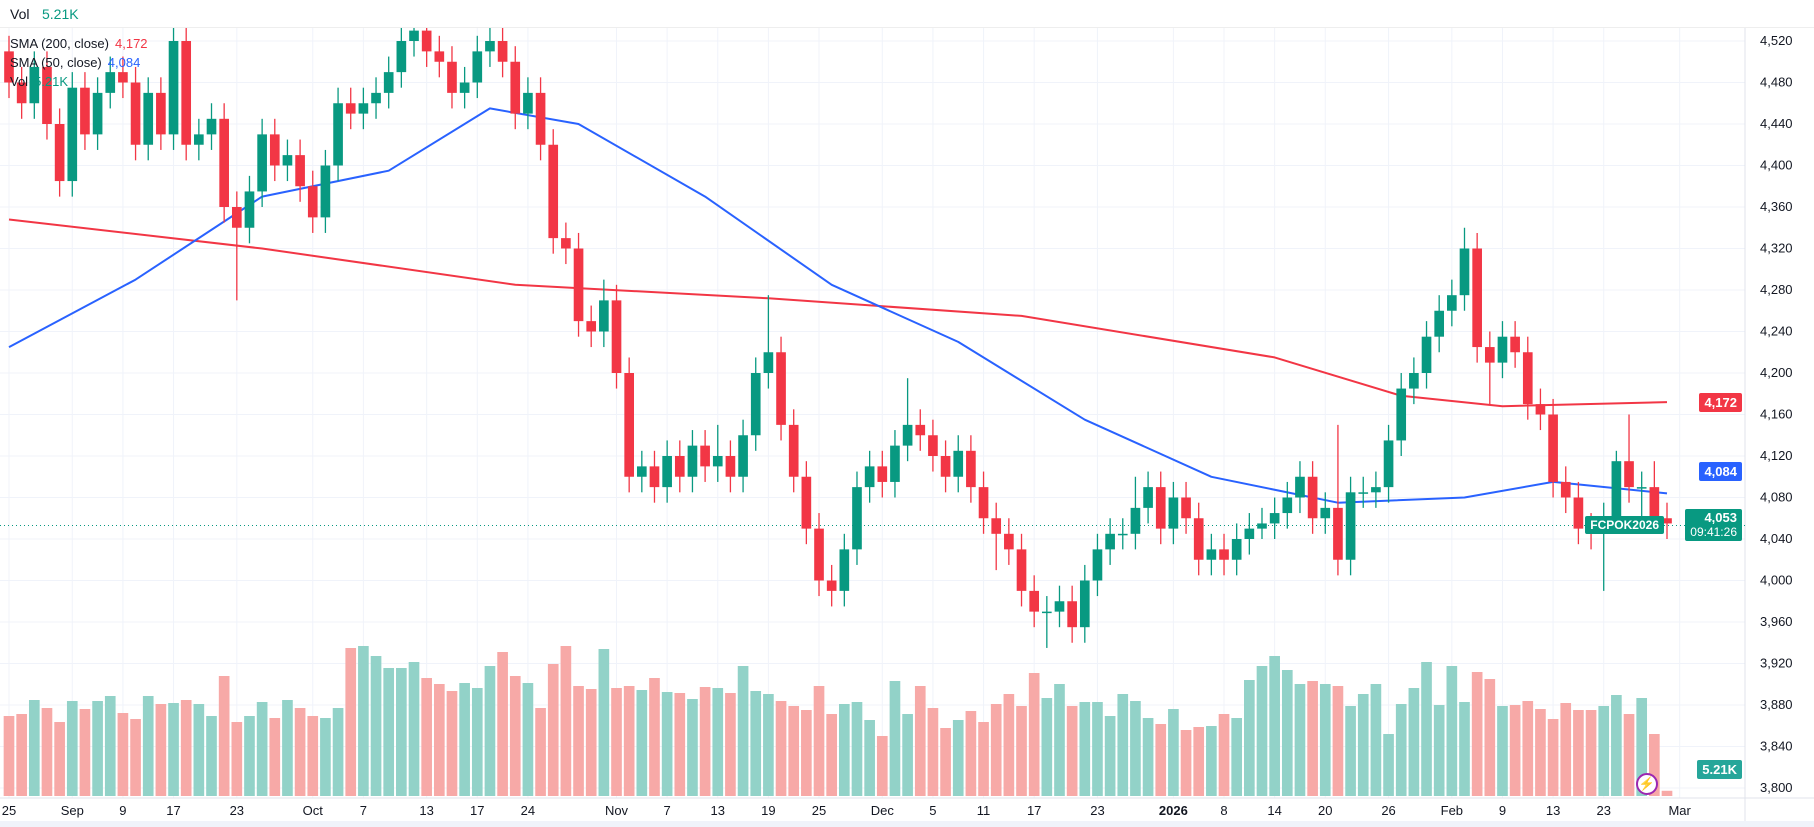 Image resolution: width=1814 pixels, height=827 pixels. Describe the element at coordinates (528, 810) in the screenshot. I see `x-tick-label: 24` at that location.